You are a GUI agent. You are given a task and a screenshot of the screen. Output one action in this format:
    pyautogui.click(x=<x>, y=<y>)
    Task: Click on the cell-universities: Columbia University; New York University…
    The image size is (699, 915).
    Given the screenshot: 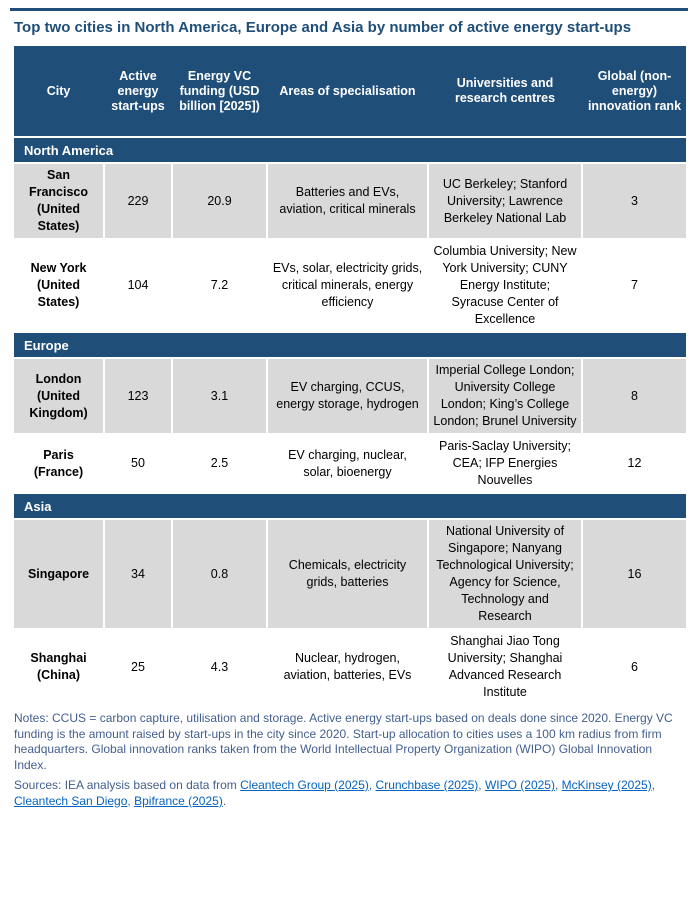 What is the action you would take?
    pyautogui.click(x=505, y=285)
    